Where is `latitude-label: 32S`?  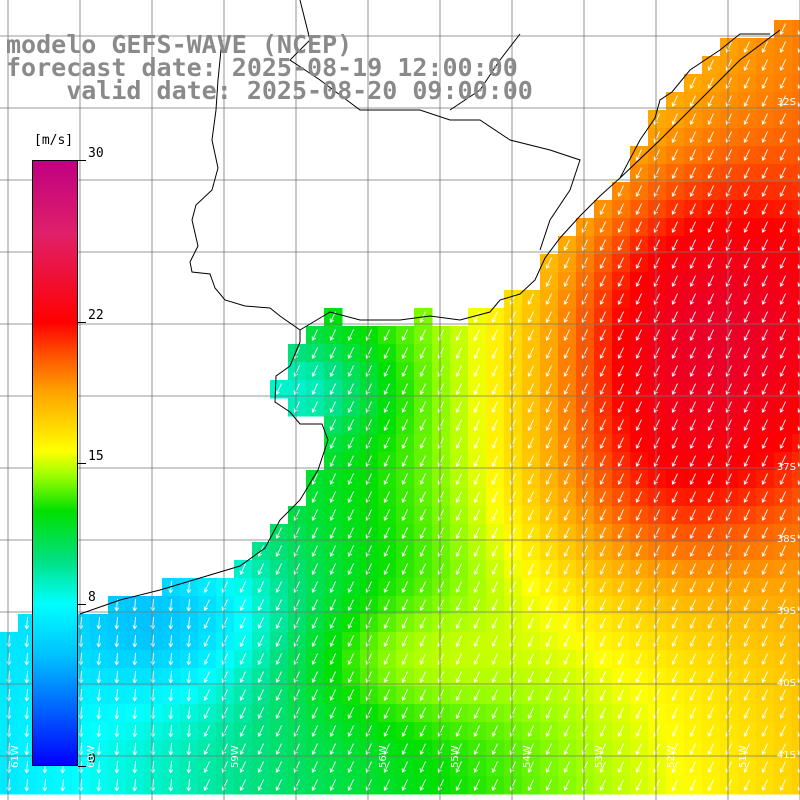
latitude-label: 32S is located at coordinates (786, 102).